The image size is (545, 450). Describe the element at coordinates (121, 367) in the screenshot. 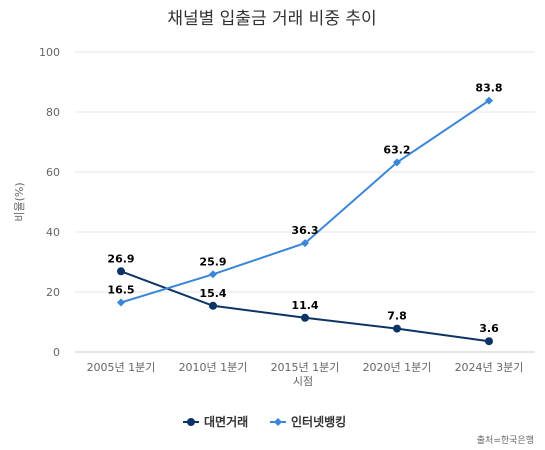

I see `x-tick-label: 2005년 1분기` at that location.